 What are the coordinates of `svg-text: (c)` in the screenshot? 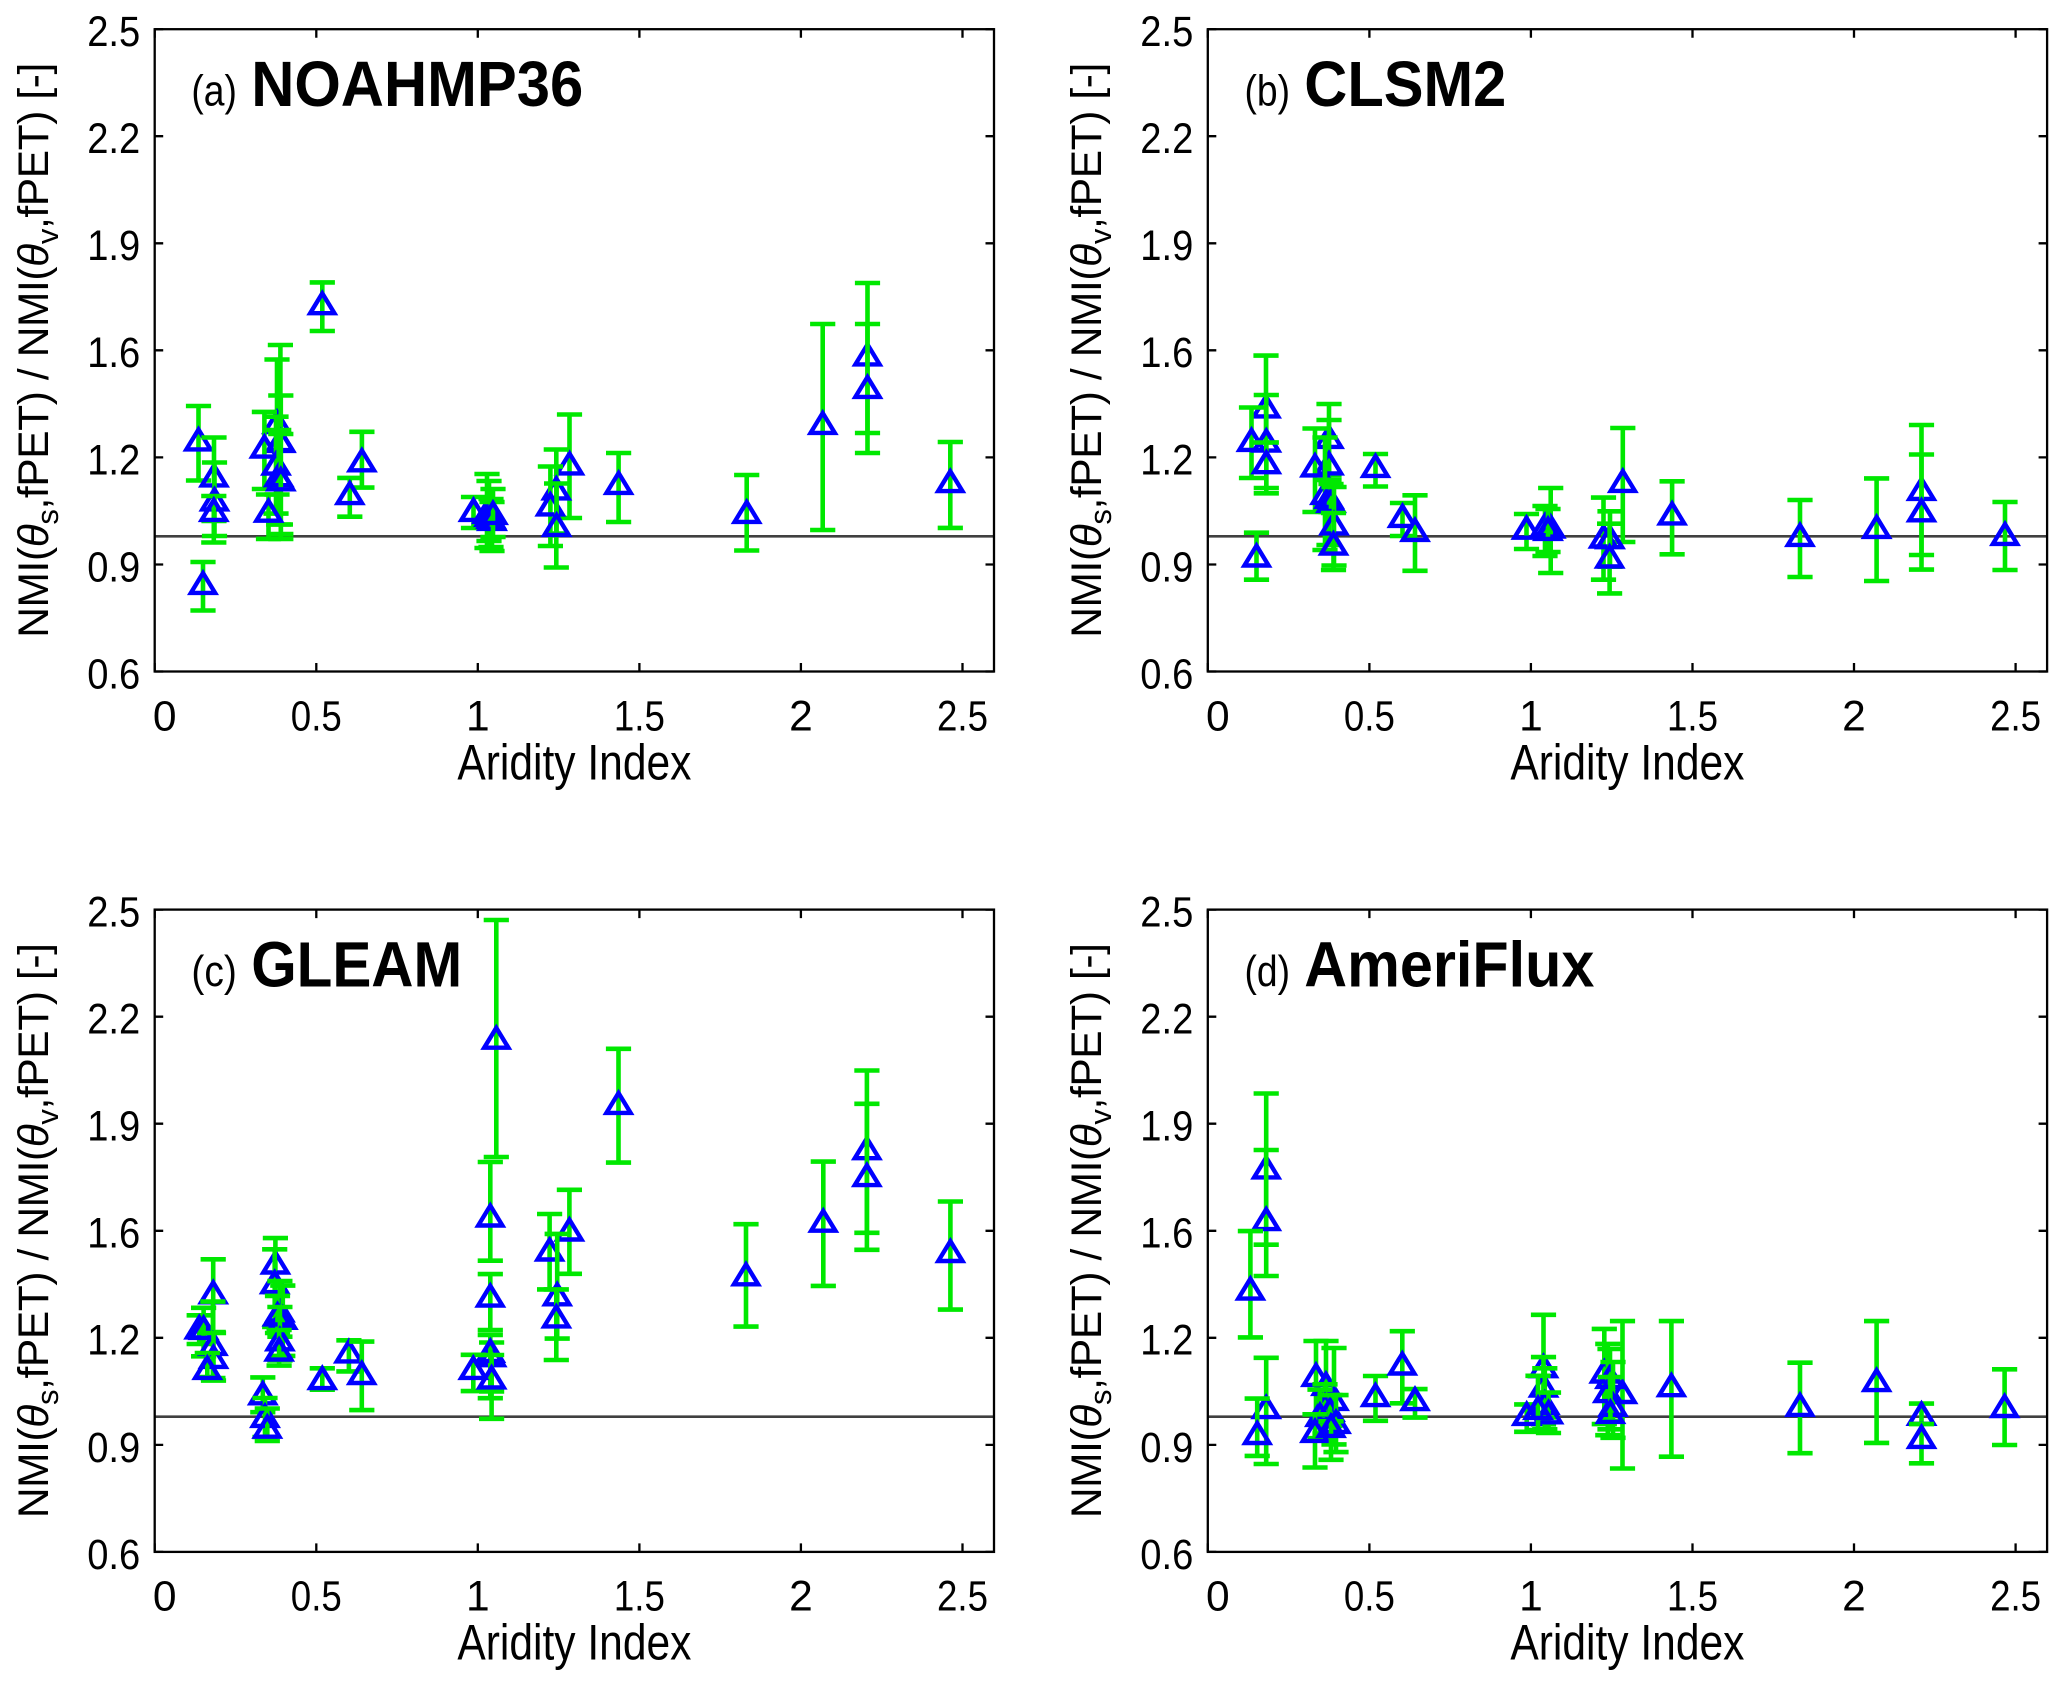 It's located at (214, 971).